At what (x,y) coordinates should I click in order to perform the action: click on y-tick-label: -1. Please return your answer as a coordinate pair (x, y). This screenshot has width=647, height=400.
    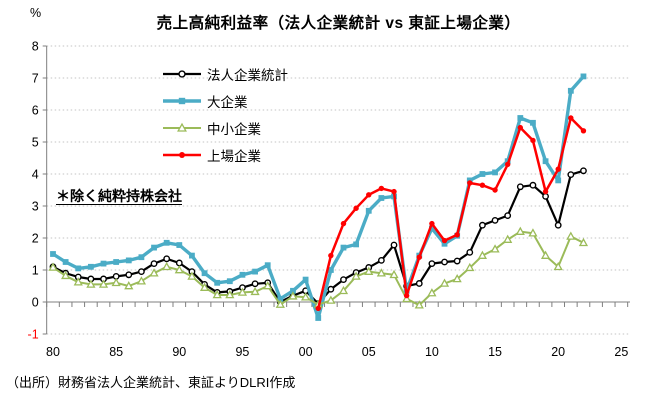
    Looking at the image, I should click on (33, 335).